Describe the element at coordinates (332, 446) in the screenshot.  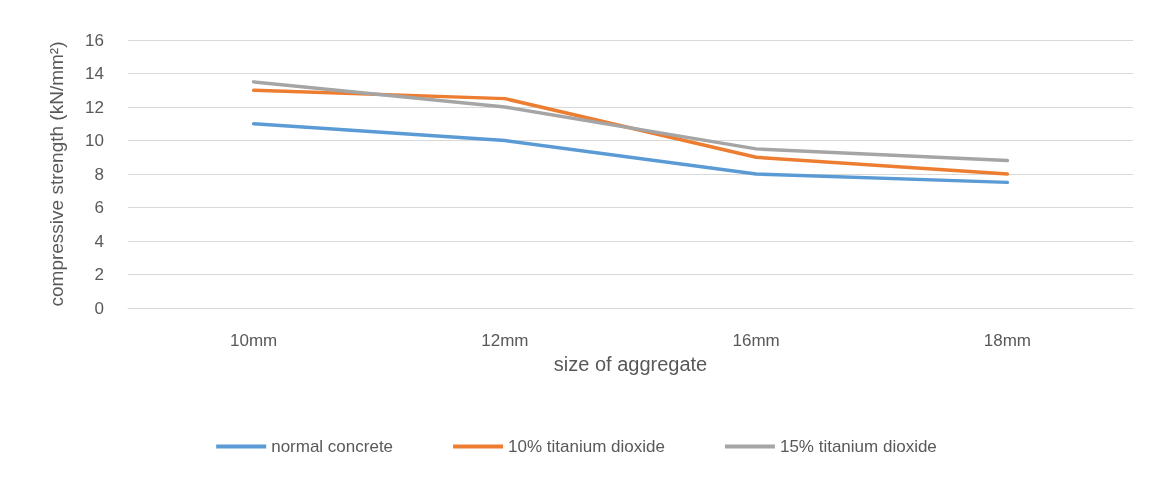
I see `legend-label: normal concrete` at that location.